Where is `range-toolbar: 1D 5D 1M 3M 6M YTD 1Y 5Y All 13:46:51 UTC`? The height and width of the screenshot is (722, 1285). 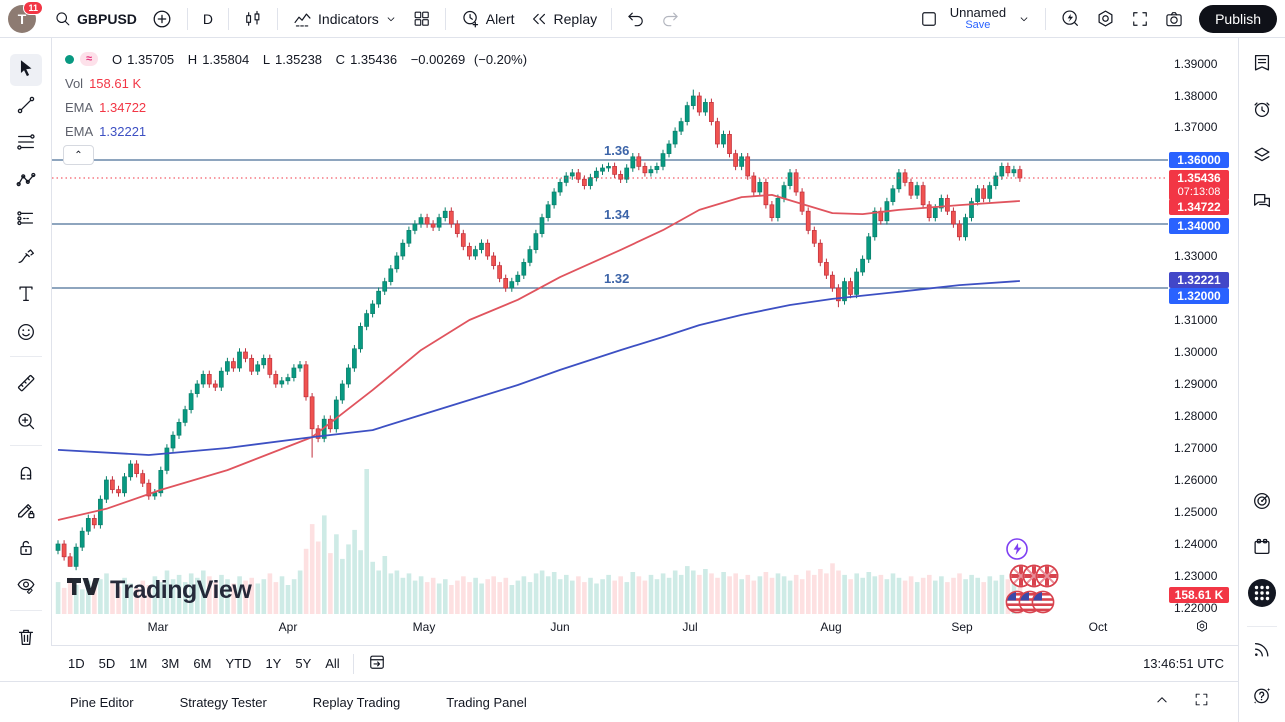 range-toolbar: 1D 5D 1M 3M 6M YTD 1Y 5Y All 13:46:51 UTC is located at coordinates (645, 663).